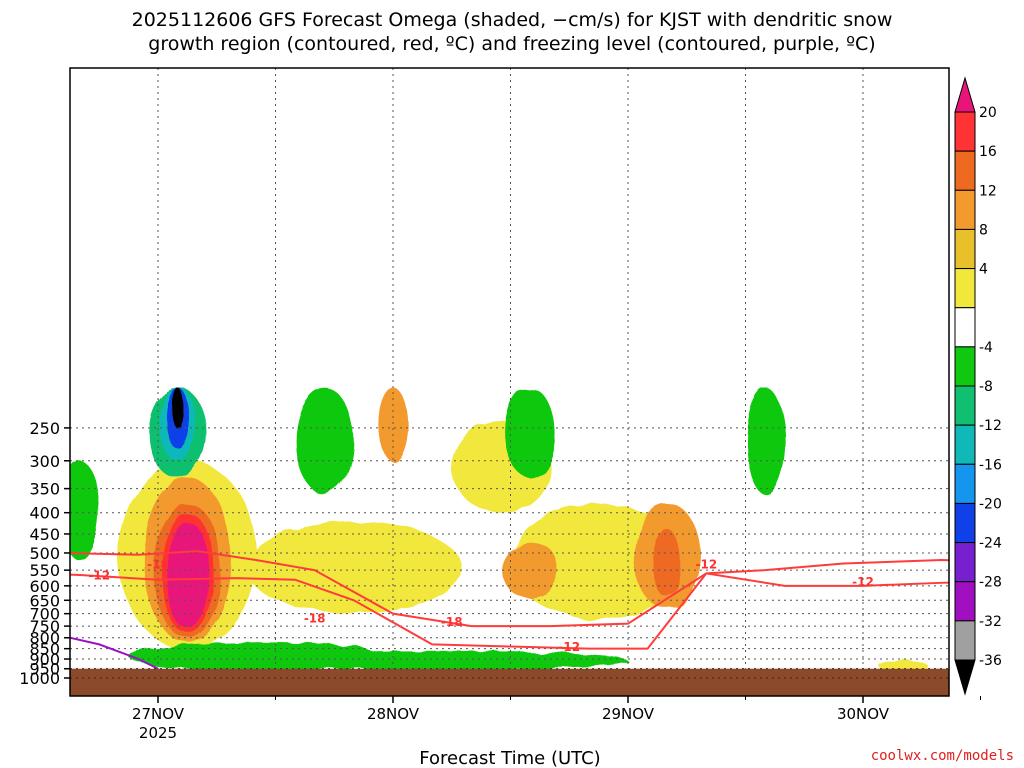 This screenshot has height=768, width=1024. What do you see at coordinates (983, 270) in the screenshot?
I see `colorbar-label: 4` at bounding box center [983, 270].